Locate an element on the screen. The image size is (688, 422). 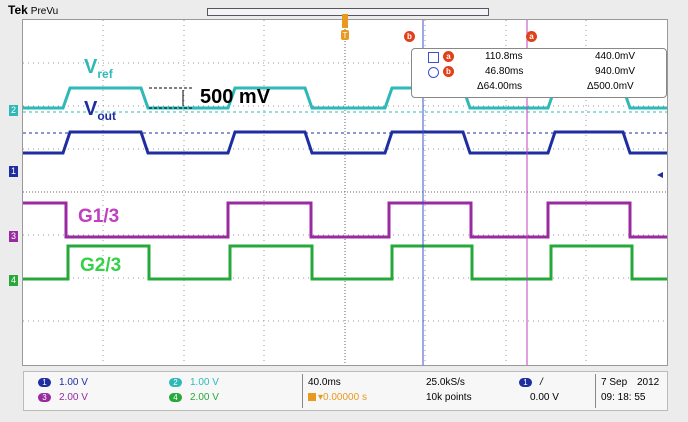
year: 2012 is located at coordinates (648, 382).